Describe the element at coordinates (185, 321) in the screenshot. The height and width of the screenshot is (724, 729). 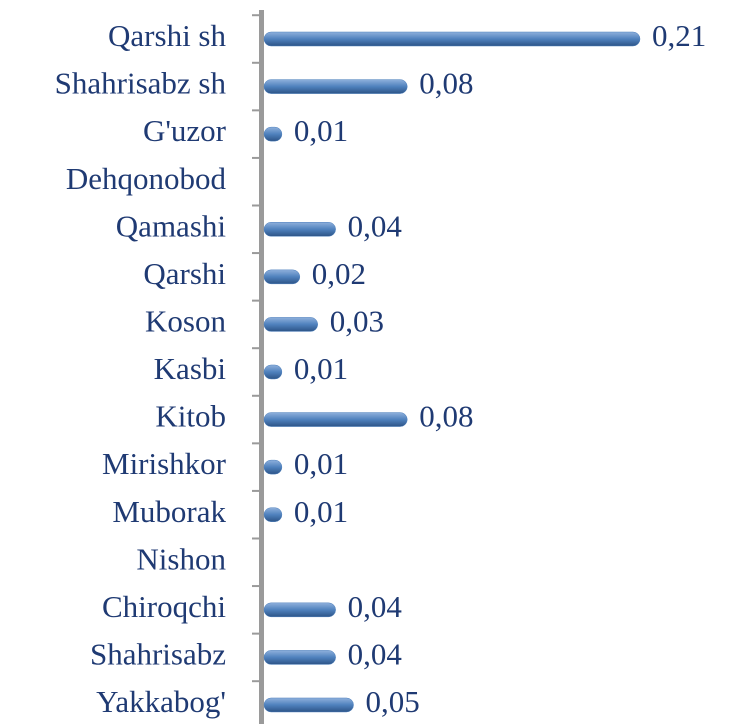
I see `category-label: Koson` at that location.